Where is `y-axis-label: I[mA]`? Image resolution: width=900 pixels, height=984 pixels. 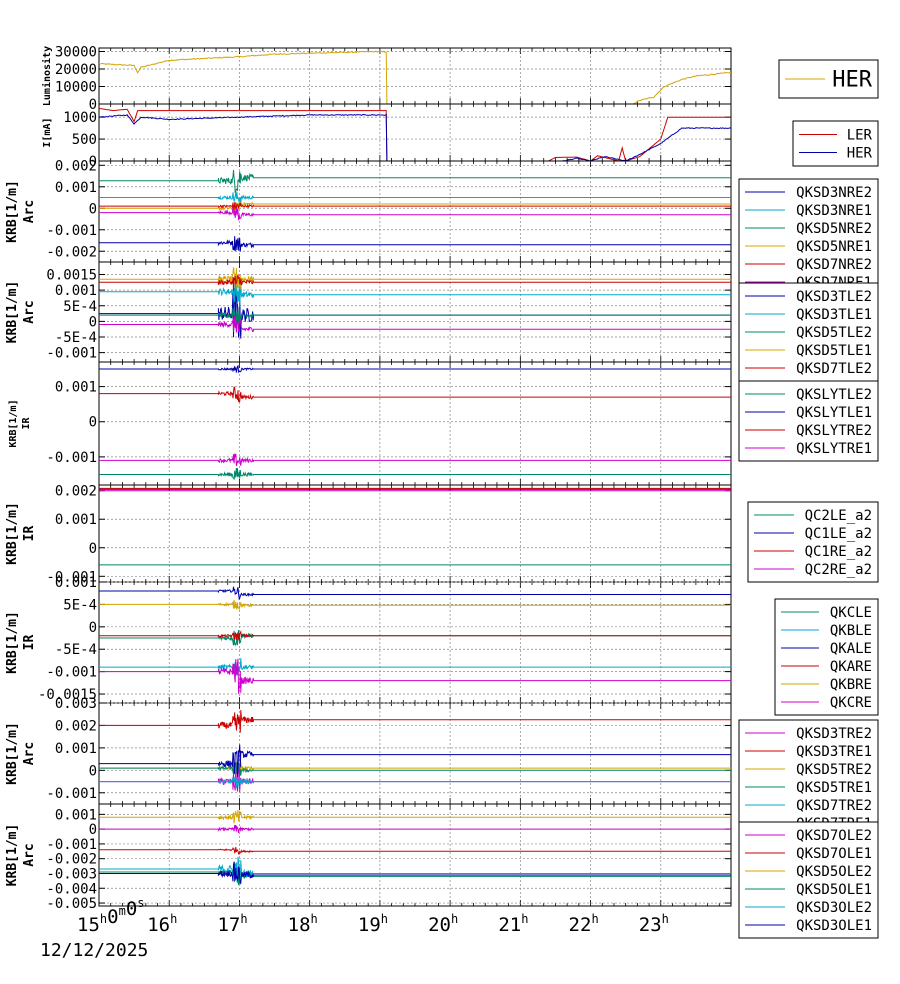
y-axis-label: I[mA] is located at coordinates (47, 132).